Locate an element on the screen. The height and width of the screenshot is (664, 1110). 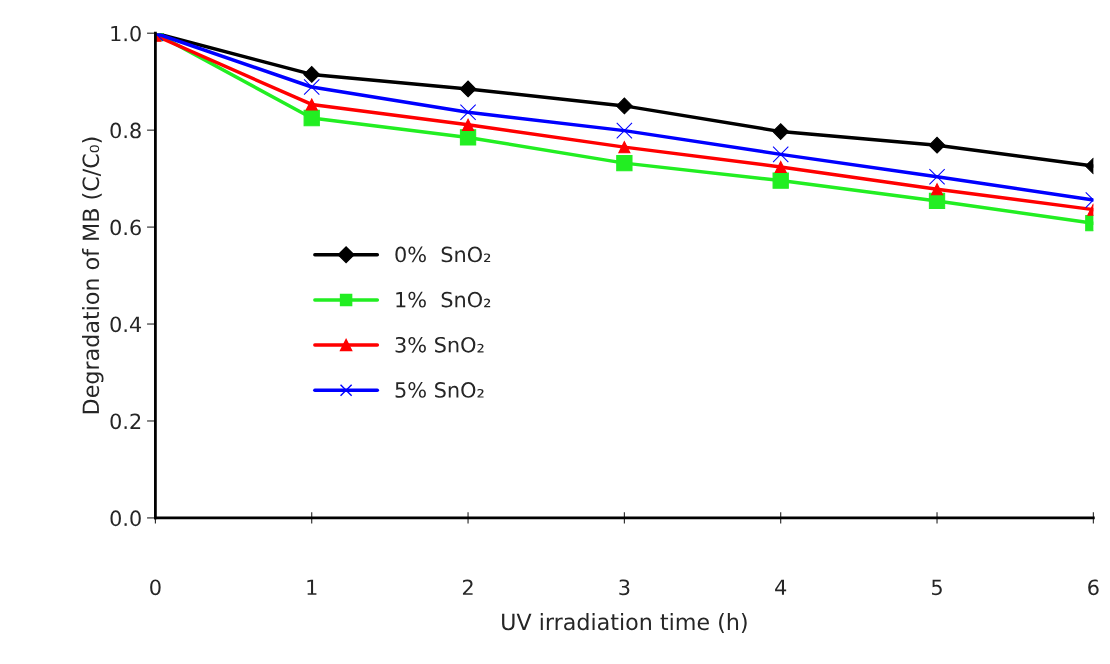
y-tick-label: 0.6 is located at coordinates (125, 227).